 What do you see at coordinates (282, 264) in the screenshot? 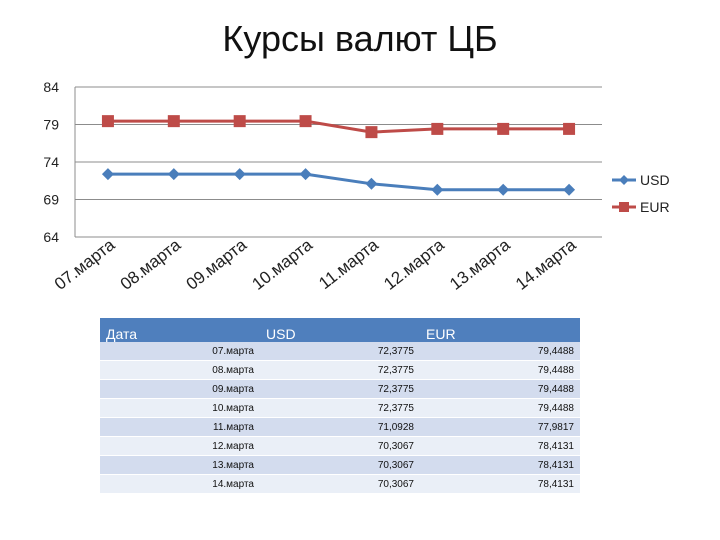
I see `x-tick-label: 10.марта` at bounding box center [282, 264].